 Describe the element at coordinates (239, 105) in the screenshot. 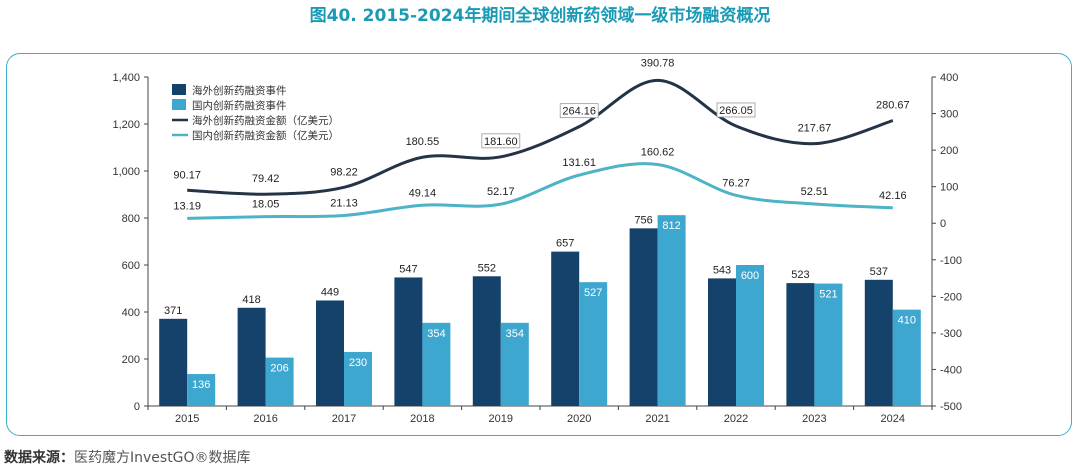

I see `legend-label: 国内创新药融资事件` at that location.